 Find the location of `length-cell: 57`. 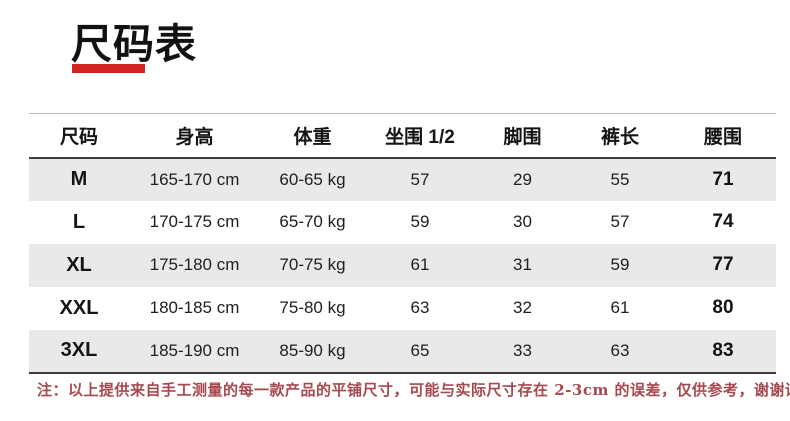

length-cell: 57 is located at coordinates (620, 221).